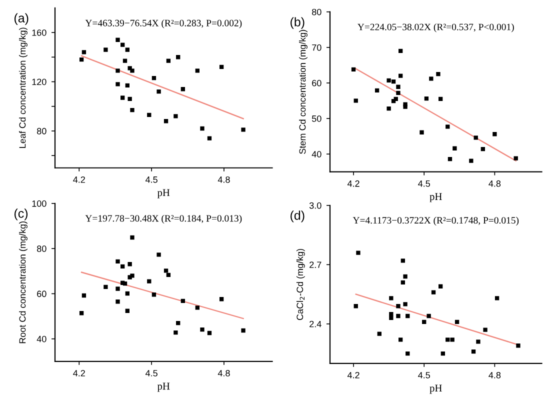 The height and width of the screenshot is (395, 550). Describe the element at coordinates (39, 32) in the screenshot. I see `y-tick-label: 160` at that location.